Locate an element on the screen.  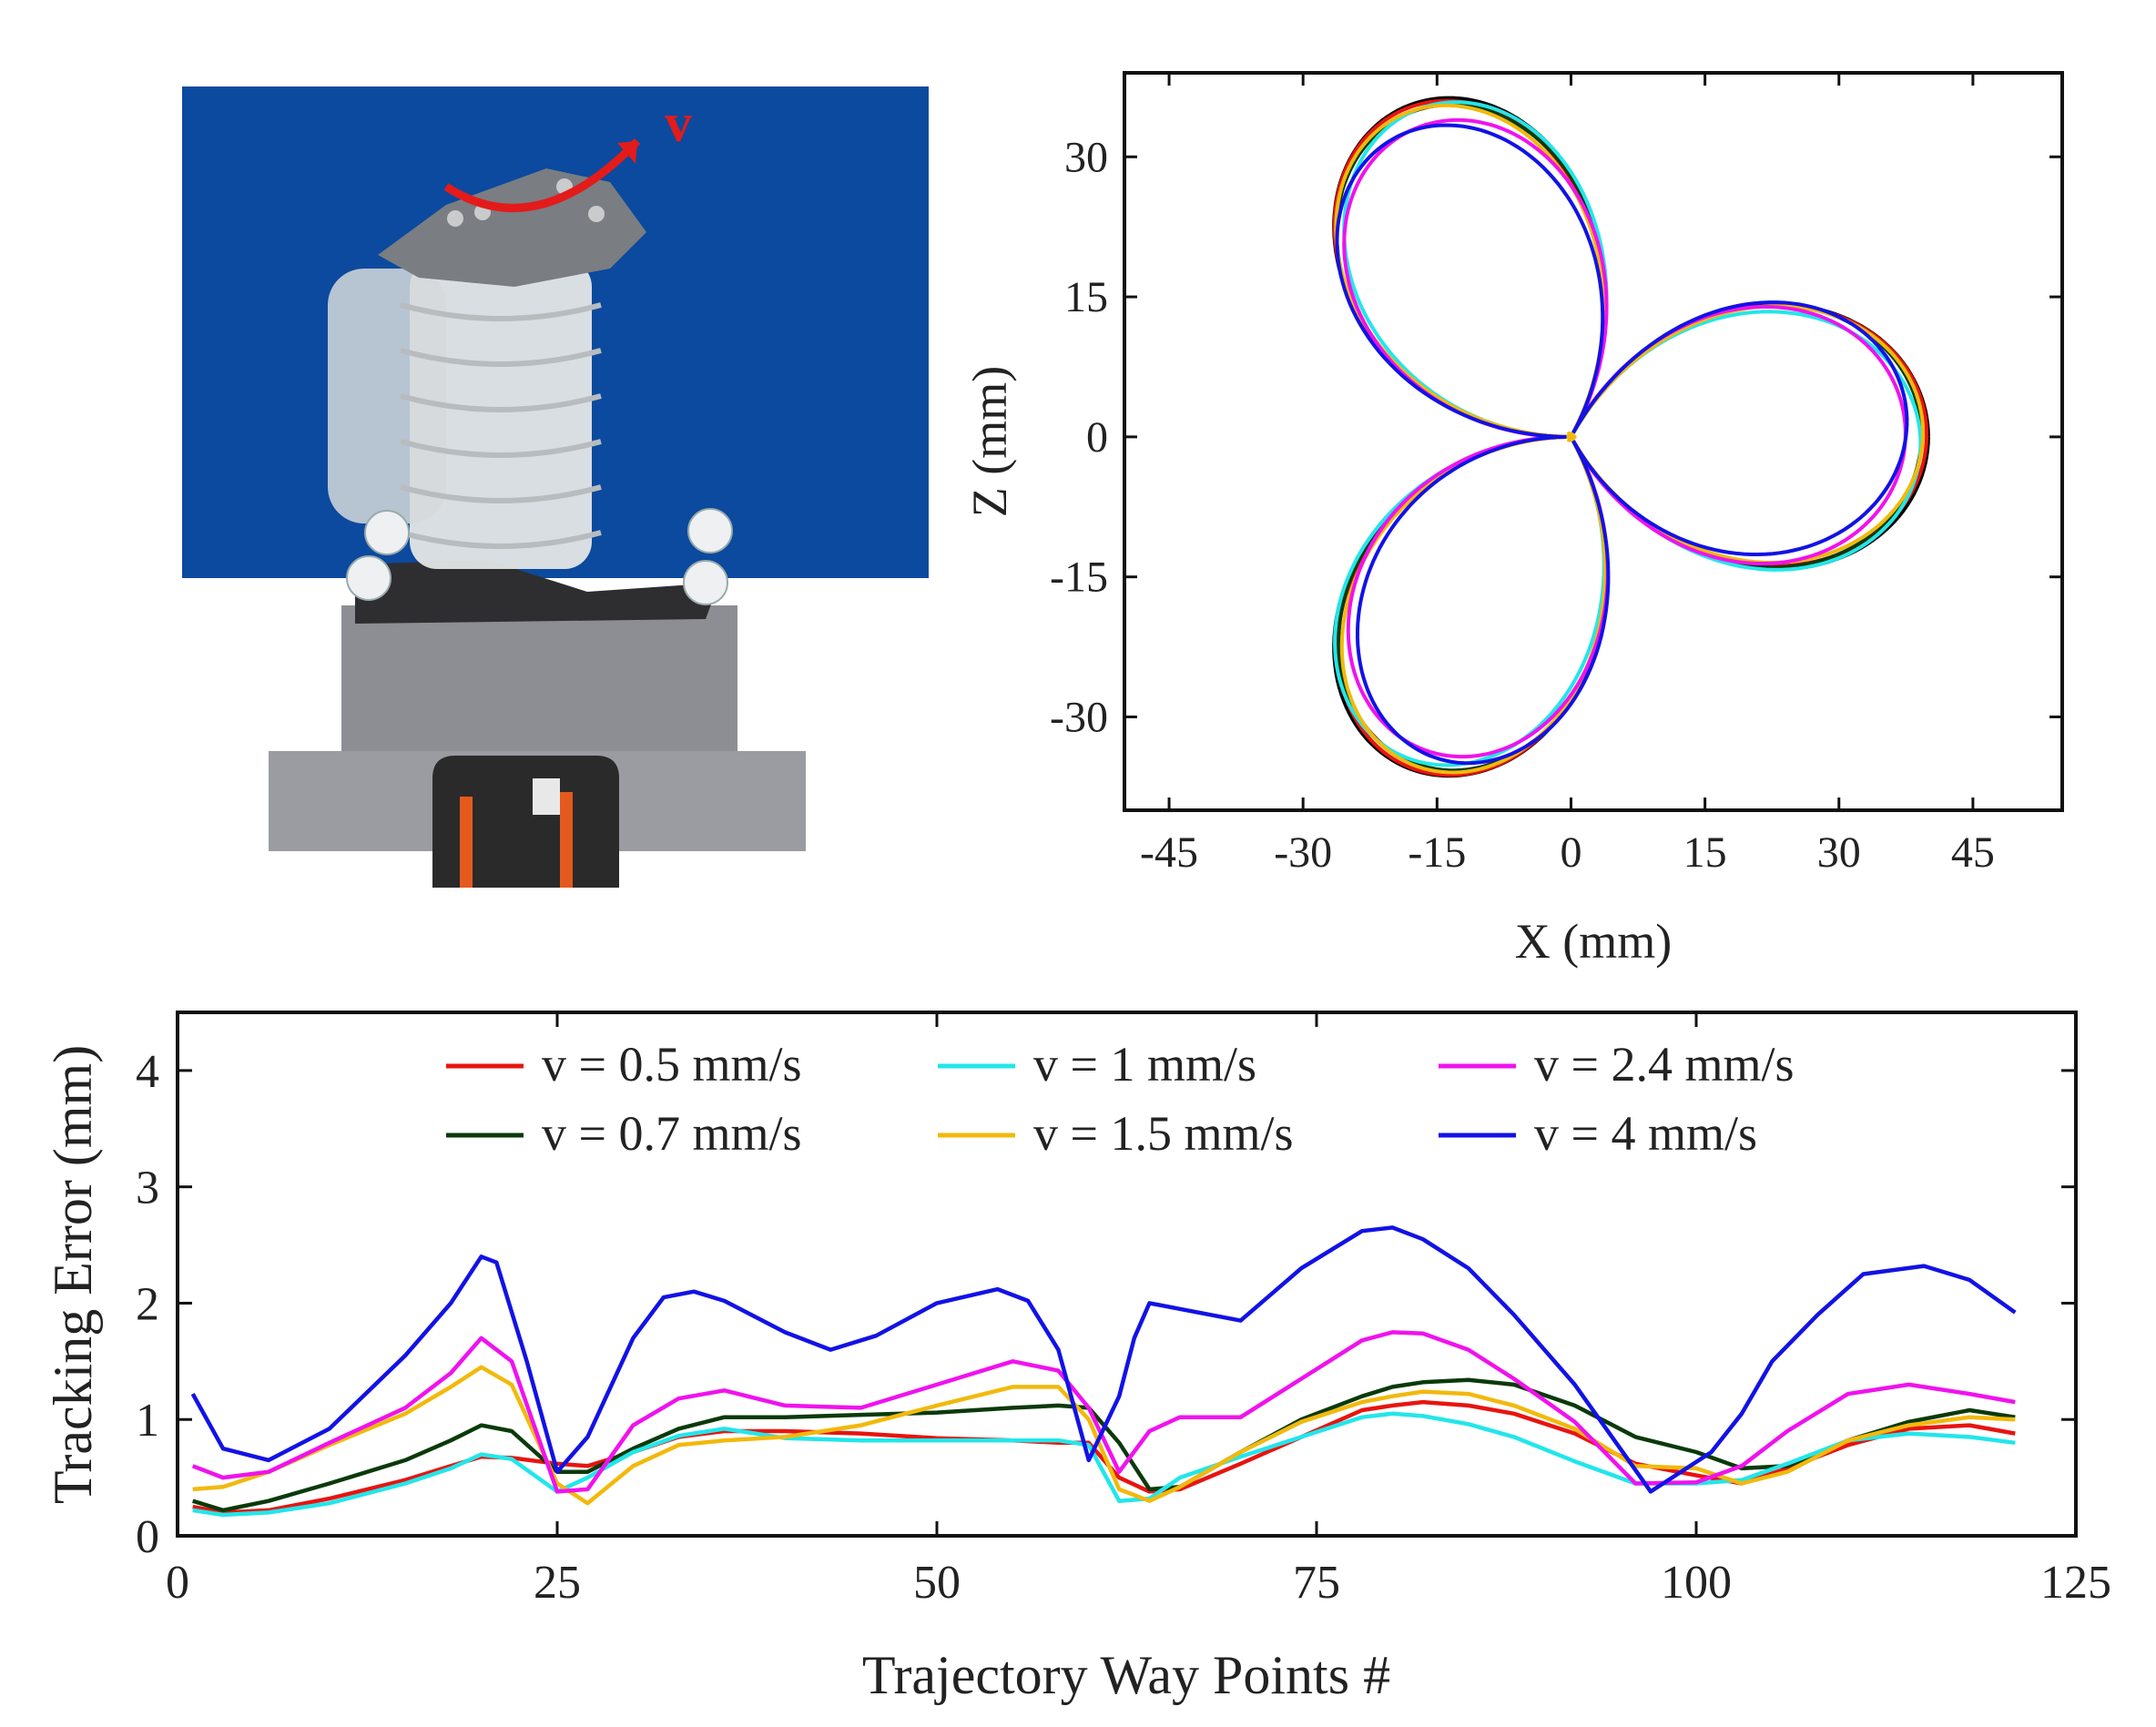
xz-y-tick-label: 0 is located at coordinates (1097, 437).